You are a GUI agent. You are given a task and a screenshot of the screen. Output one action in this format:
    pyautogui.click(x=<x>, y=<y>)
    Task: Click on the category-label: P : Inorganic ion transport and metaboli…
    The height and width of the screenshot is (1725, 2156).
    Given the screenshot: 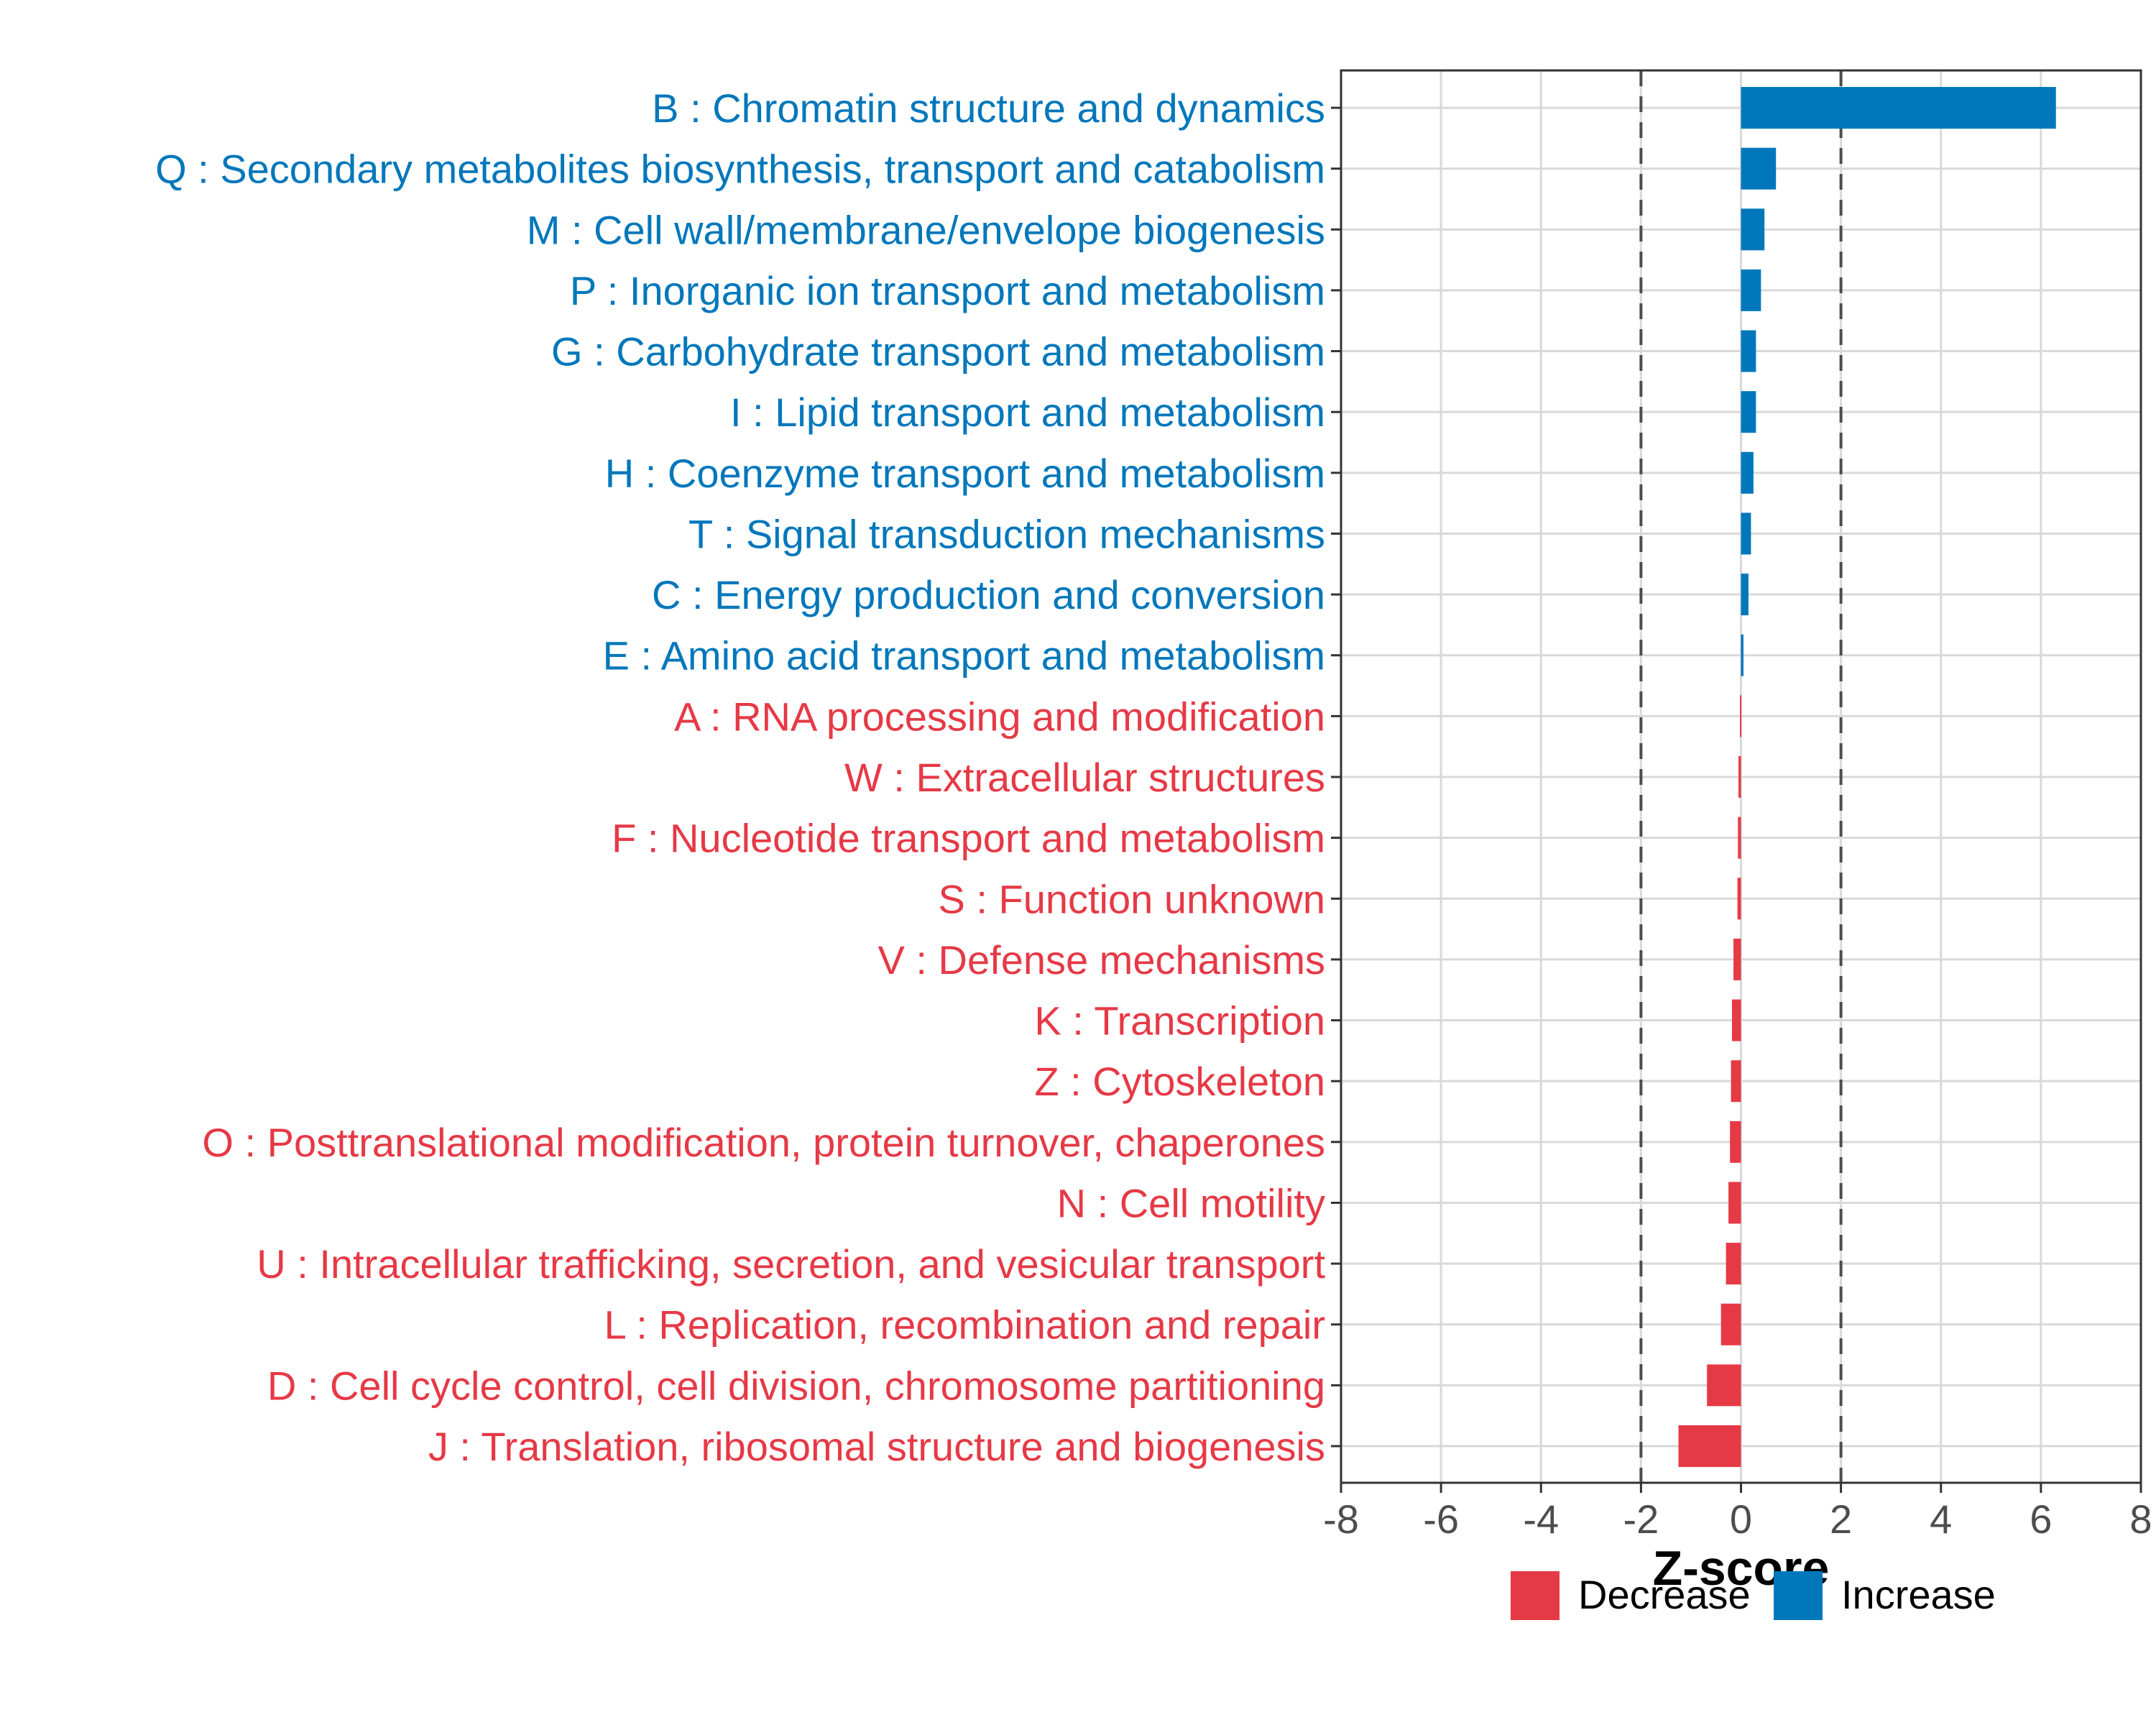 What is the action you would take?
    pyautogui.click(x=947, y=290)
    